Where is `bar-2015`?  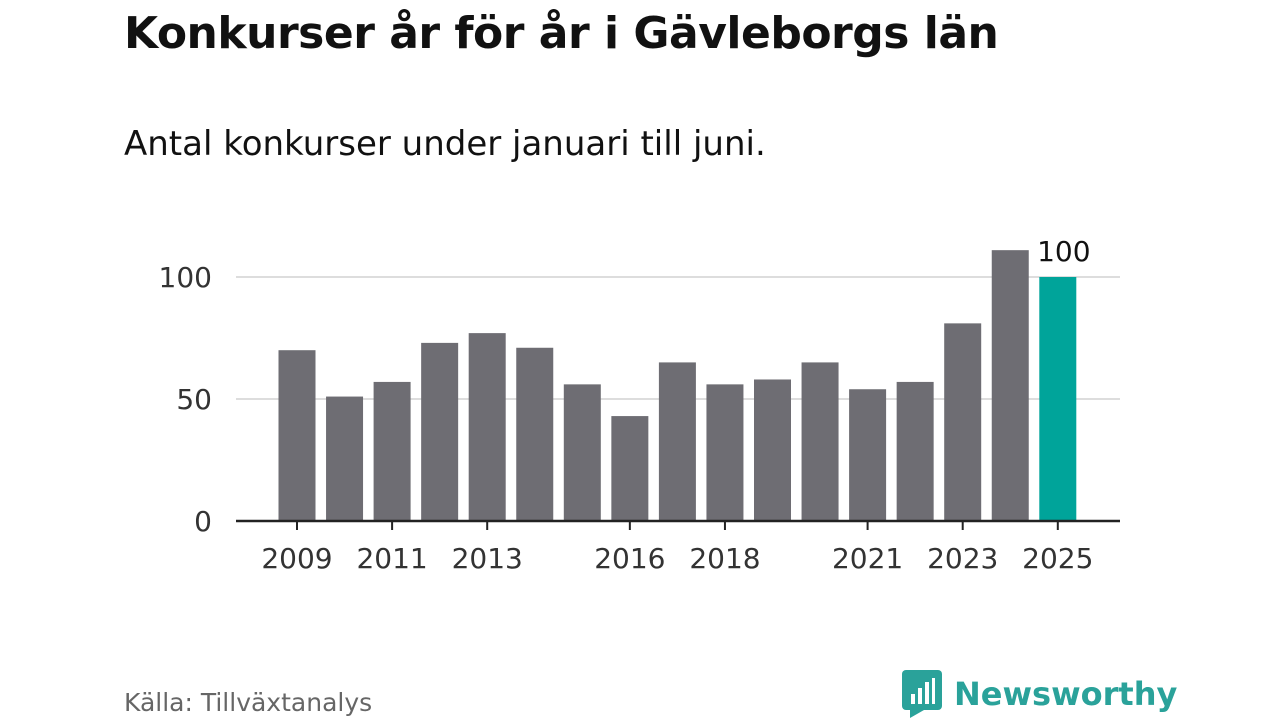
bar-2015 is located at coordinates (582, 452).